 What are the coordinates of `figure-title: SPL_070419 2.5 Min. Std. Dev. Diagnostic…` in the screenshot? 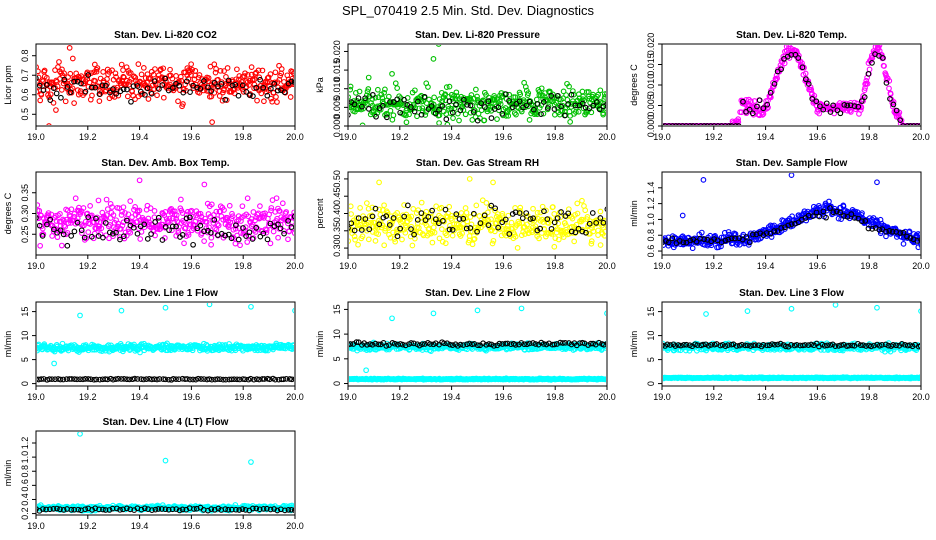 It's located at (468, 10).